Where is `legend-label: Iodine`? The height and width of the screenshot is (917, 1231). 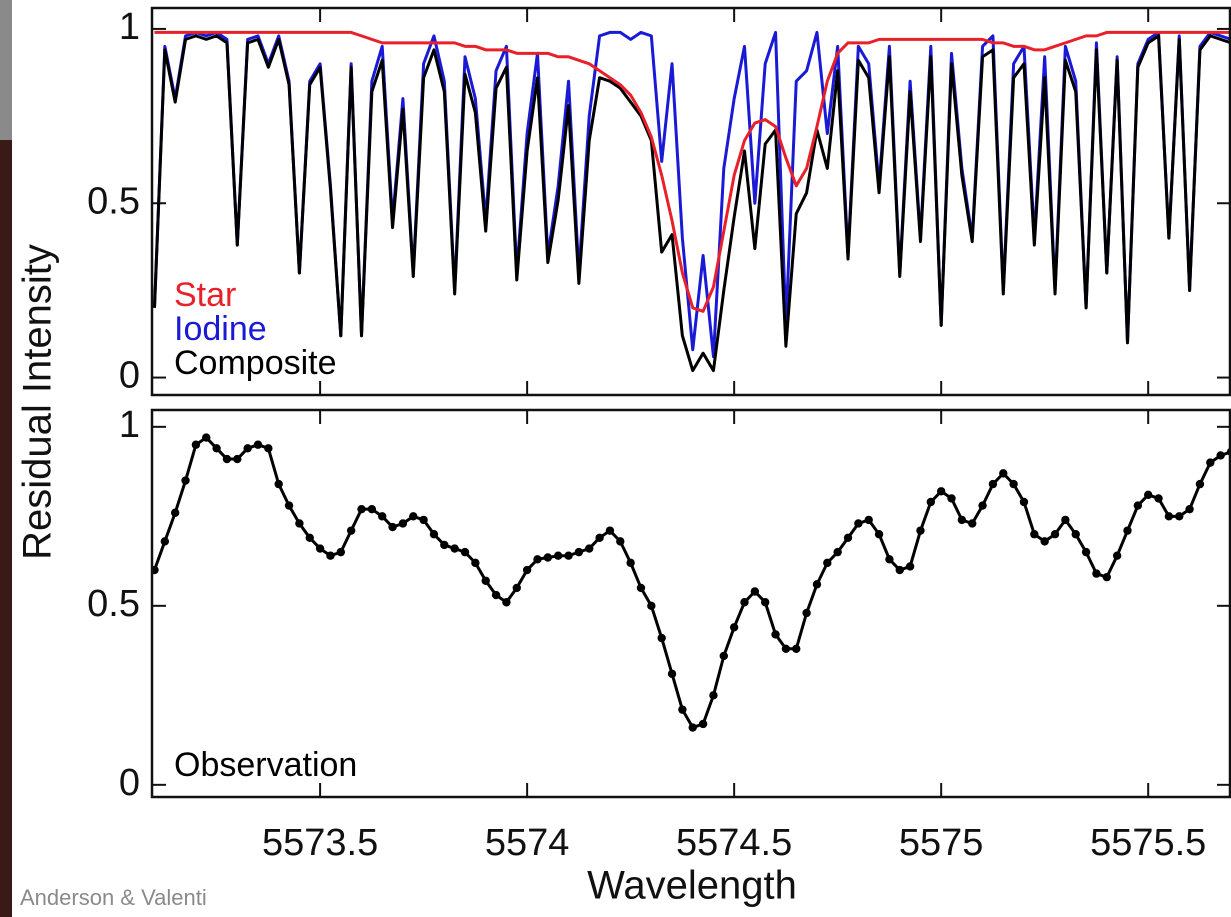 legend-label: Iodine is located at coordinates (220, 329).